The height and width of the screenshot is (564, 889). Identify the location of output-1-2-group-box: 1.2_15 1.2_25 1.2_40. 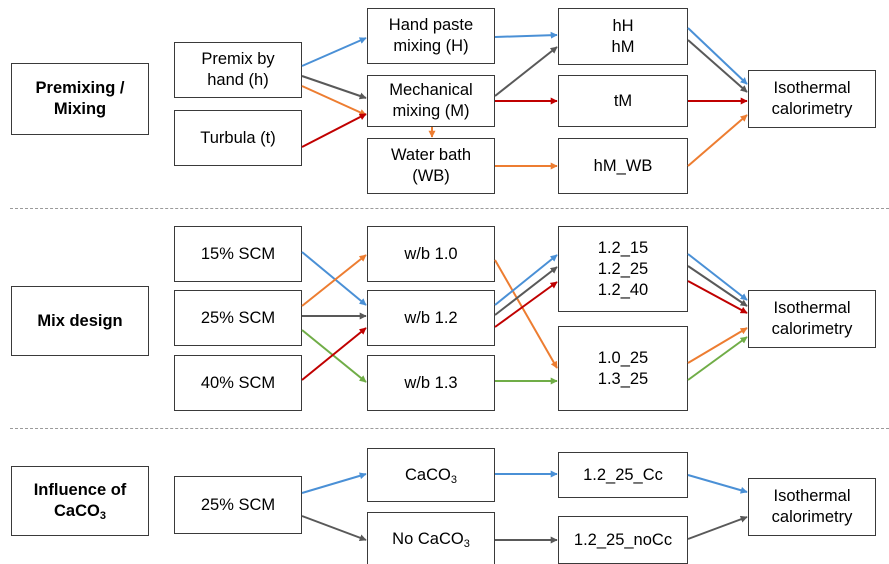
(623, 269).